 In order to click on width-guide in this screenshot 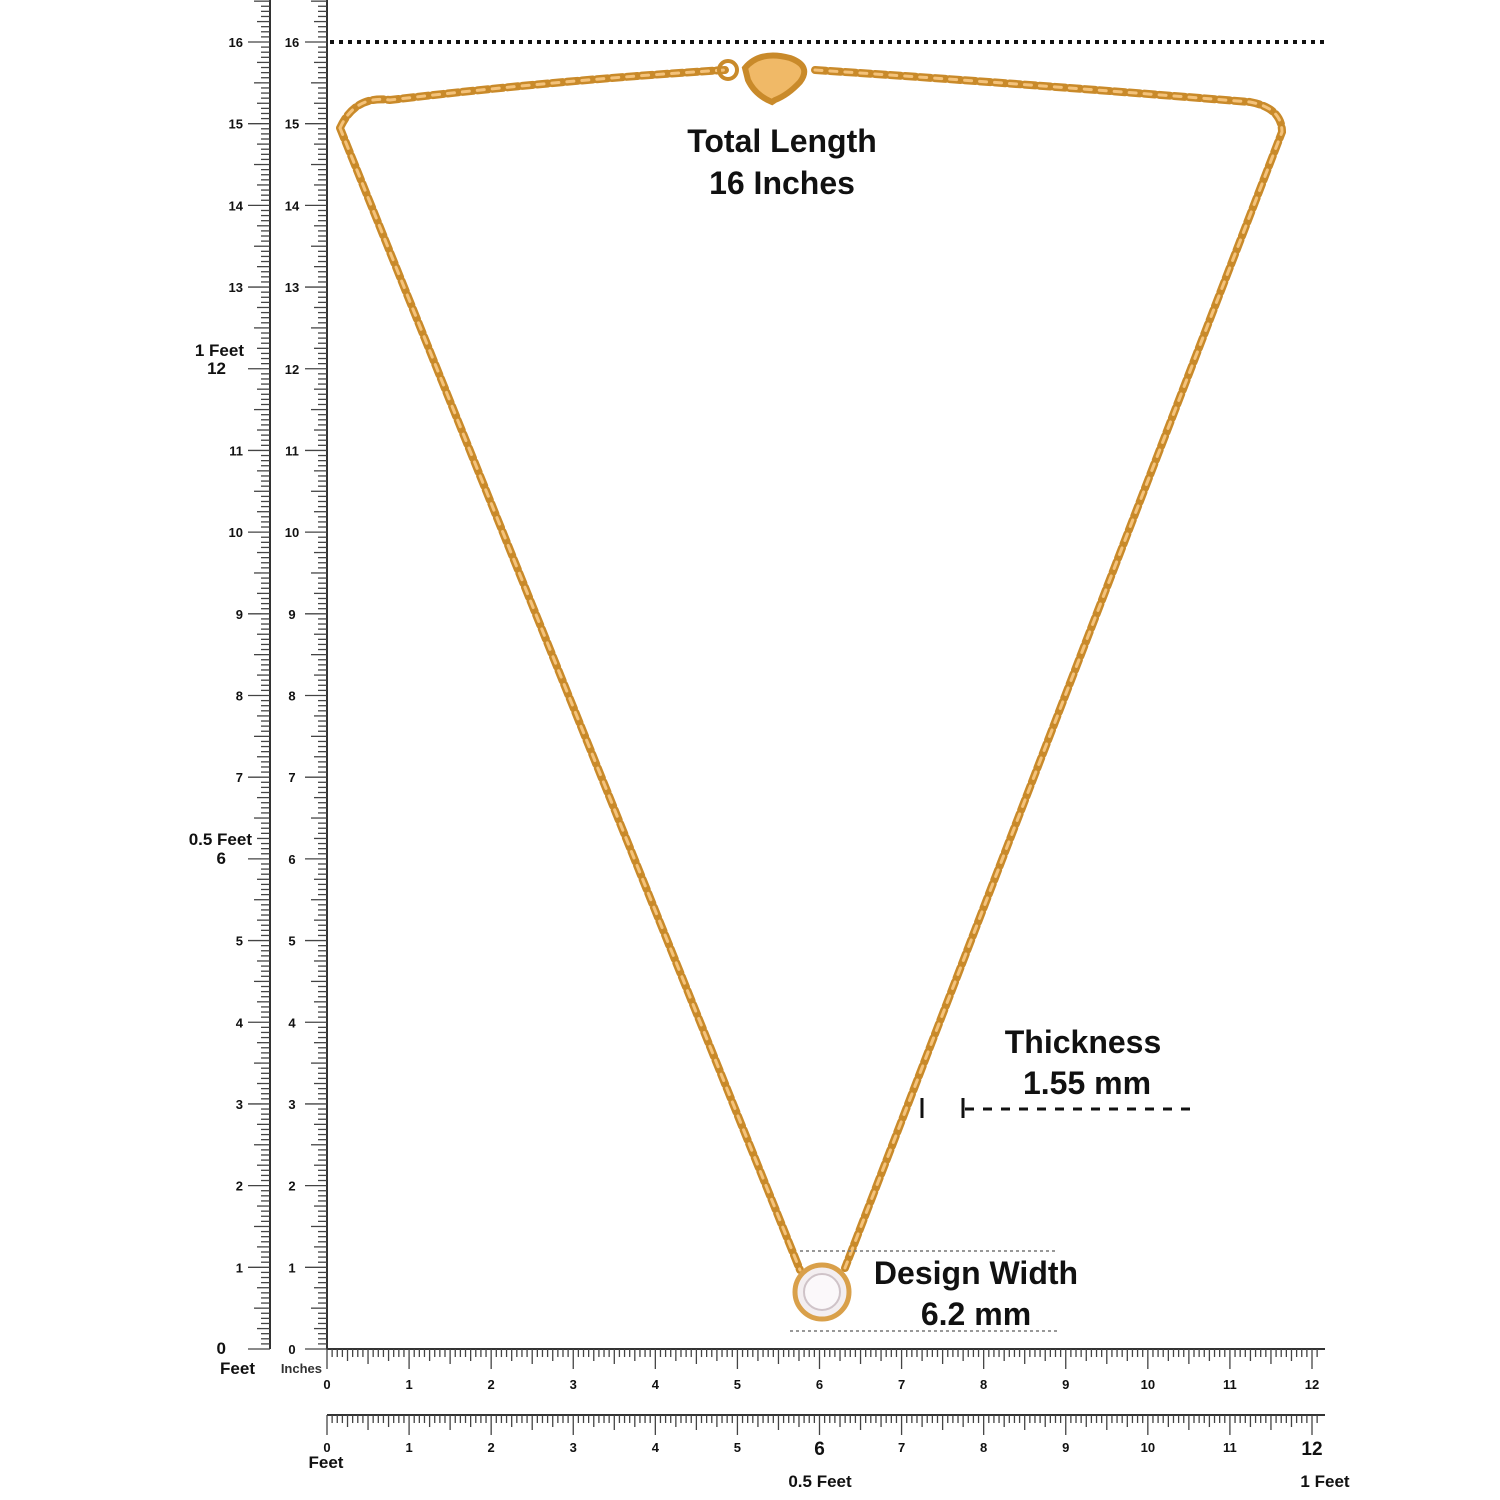, I will do `click(924, 1291)`.